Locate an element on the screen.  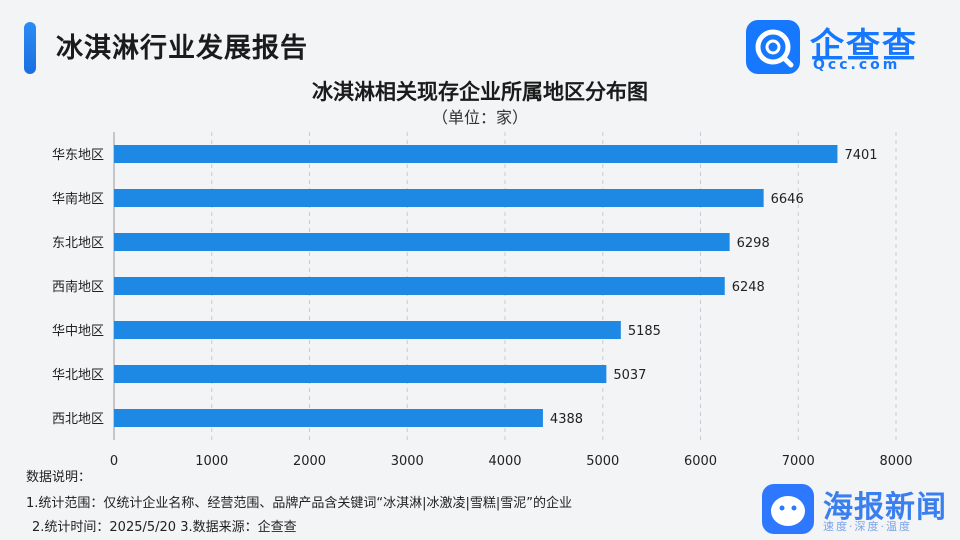
y-tick-label: 华北地区 is located at coordinates (78, 375).